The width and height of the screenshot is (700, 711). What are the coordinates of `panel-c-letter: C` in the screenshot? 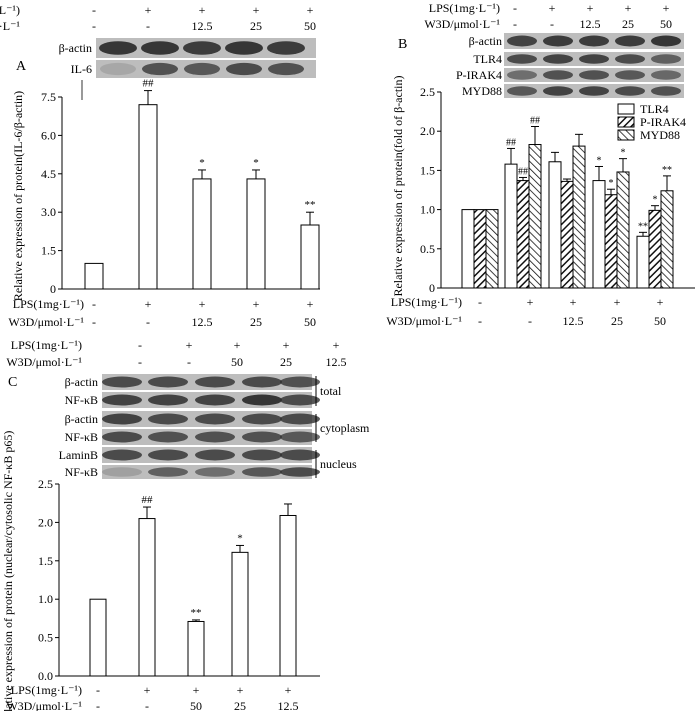 It's located at (12, 382).